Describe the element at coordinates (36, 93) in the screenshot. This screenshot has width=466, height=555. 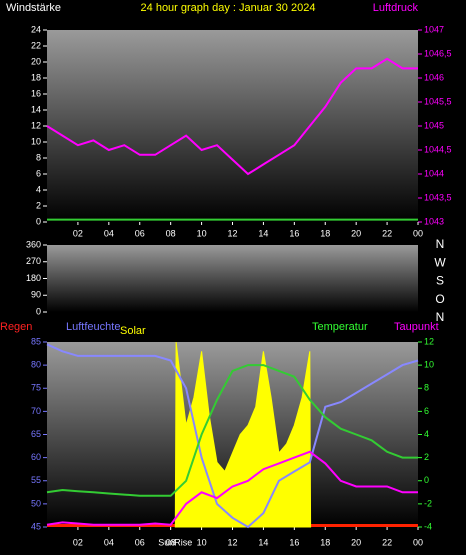
I see `y-tick-label: 16` at that location.